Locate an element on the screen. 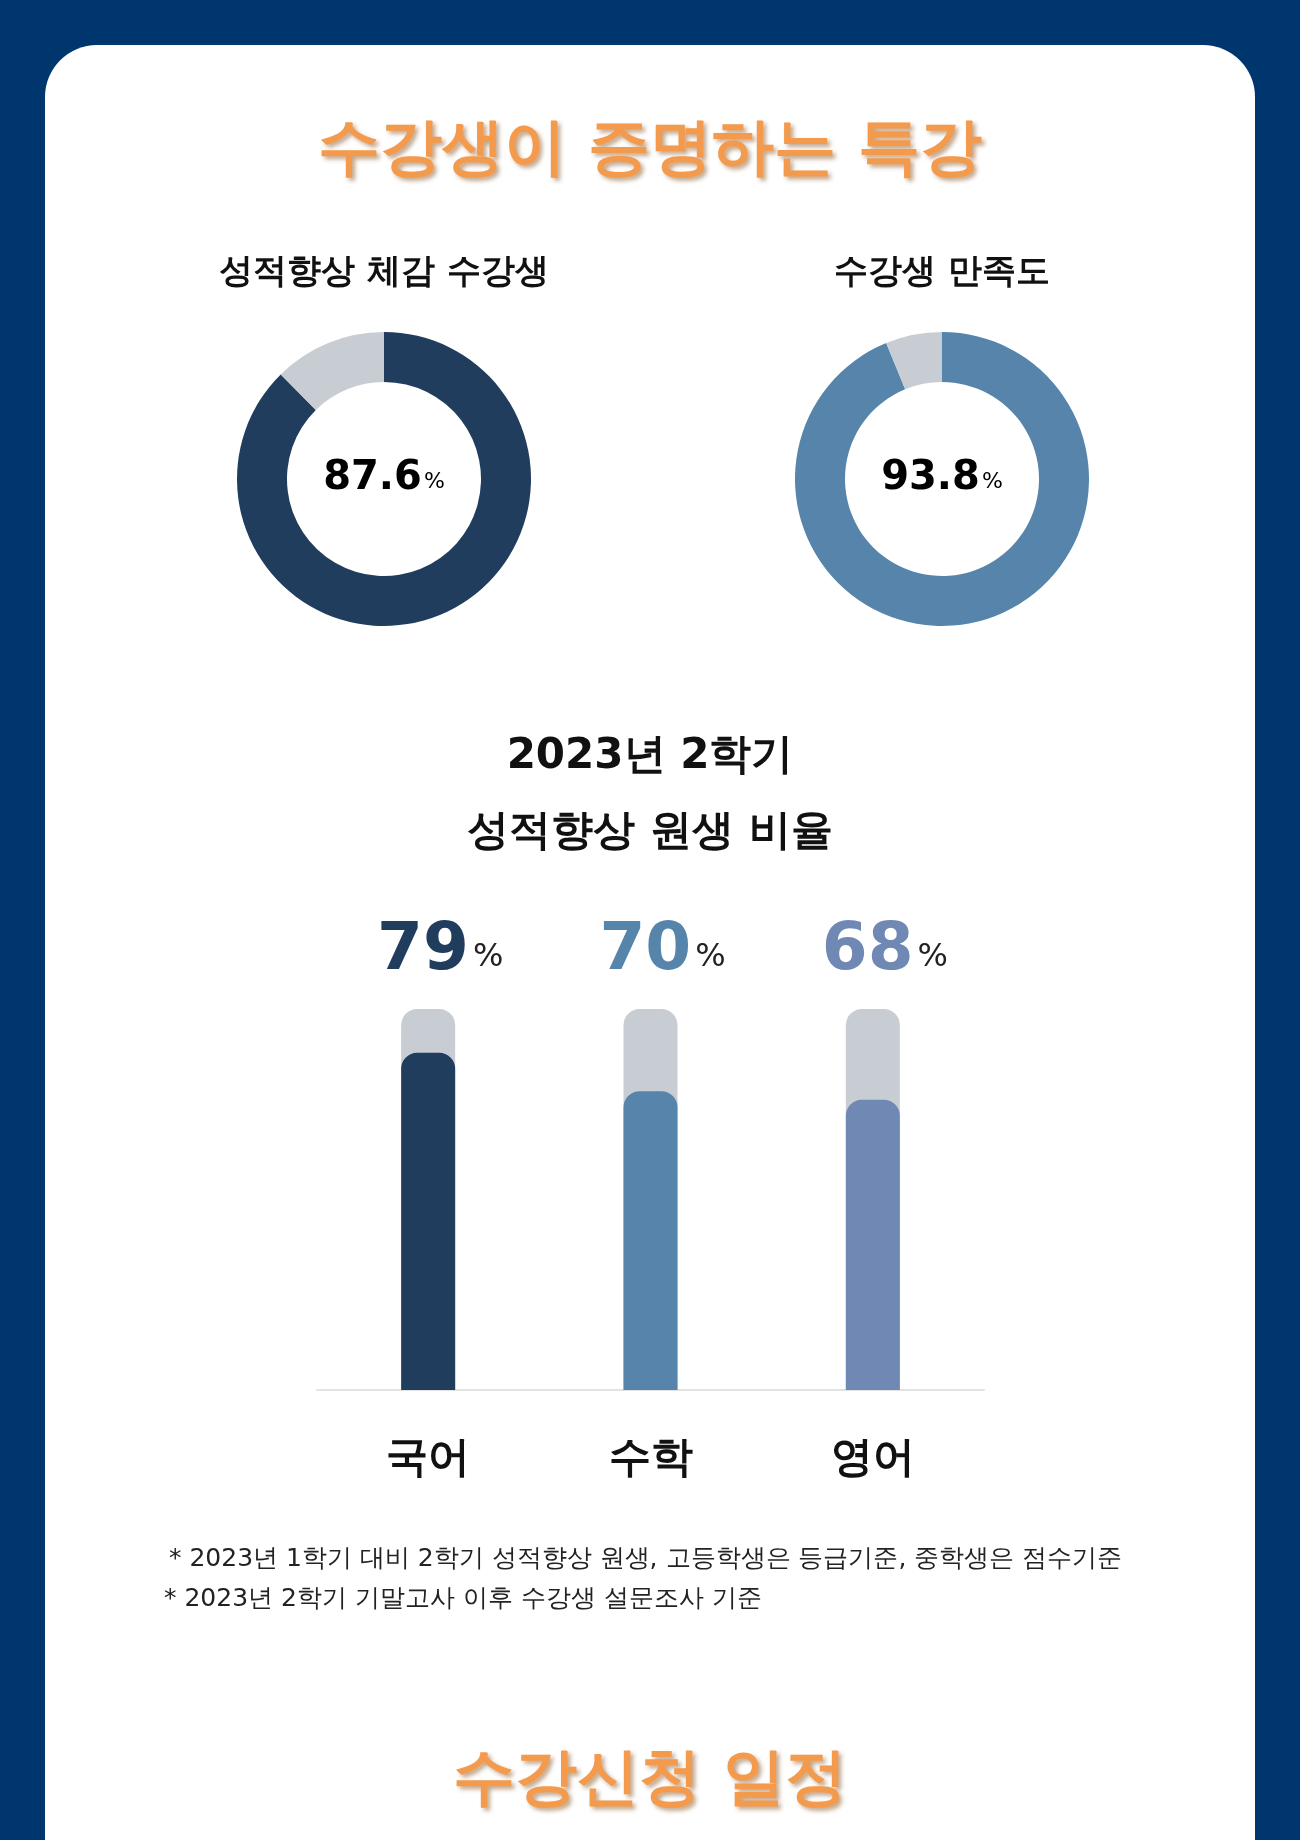  text: 수강신청 일정 is located at coordinates (650, 1777).